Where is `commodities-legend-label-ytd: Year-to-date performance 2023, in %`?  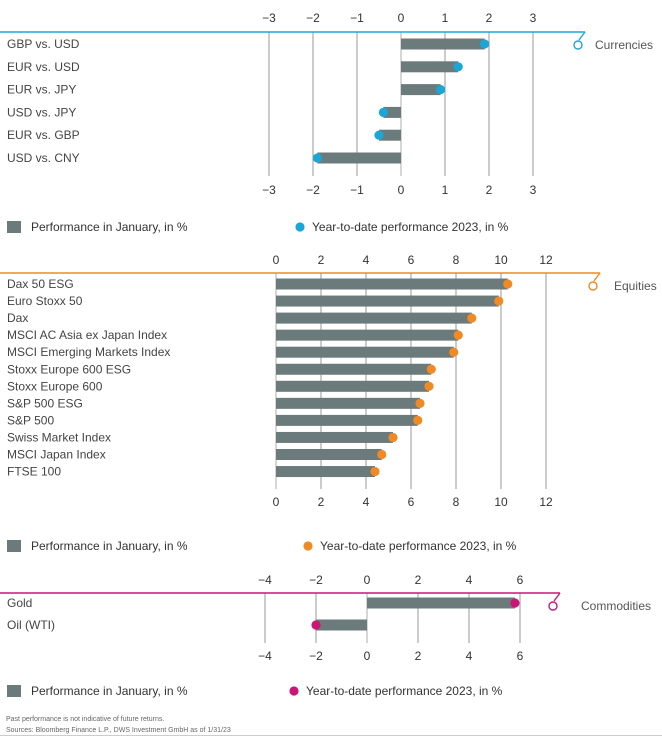
commodities-legend-label-ytd: Year-to-date performance 2023, in % is located at coordinates (404, 691).